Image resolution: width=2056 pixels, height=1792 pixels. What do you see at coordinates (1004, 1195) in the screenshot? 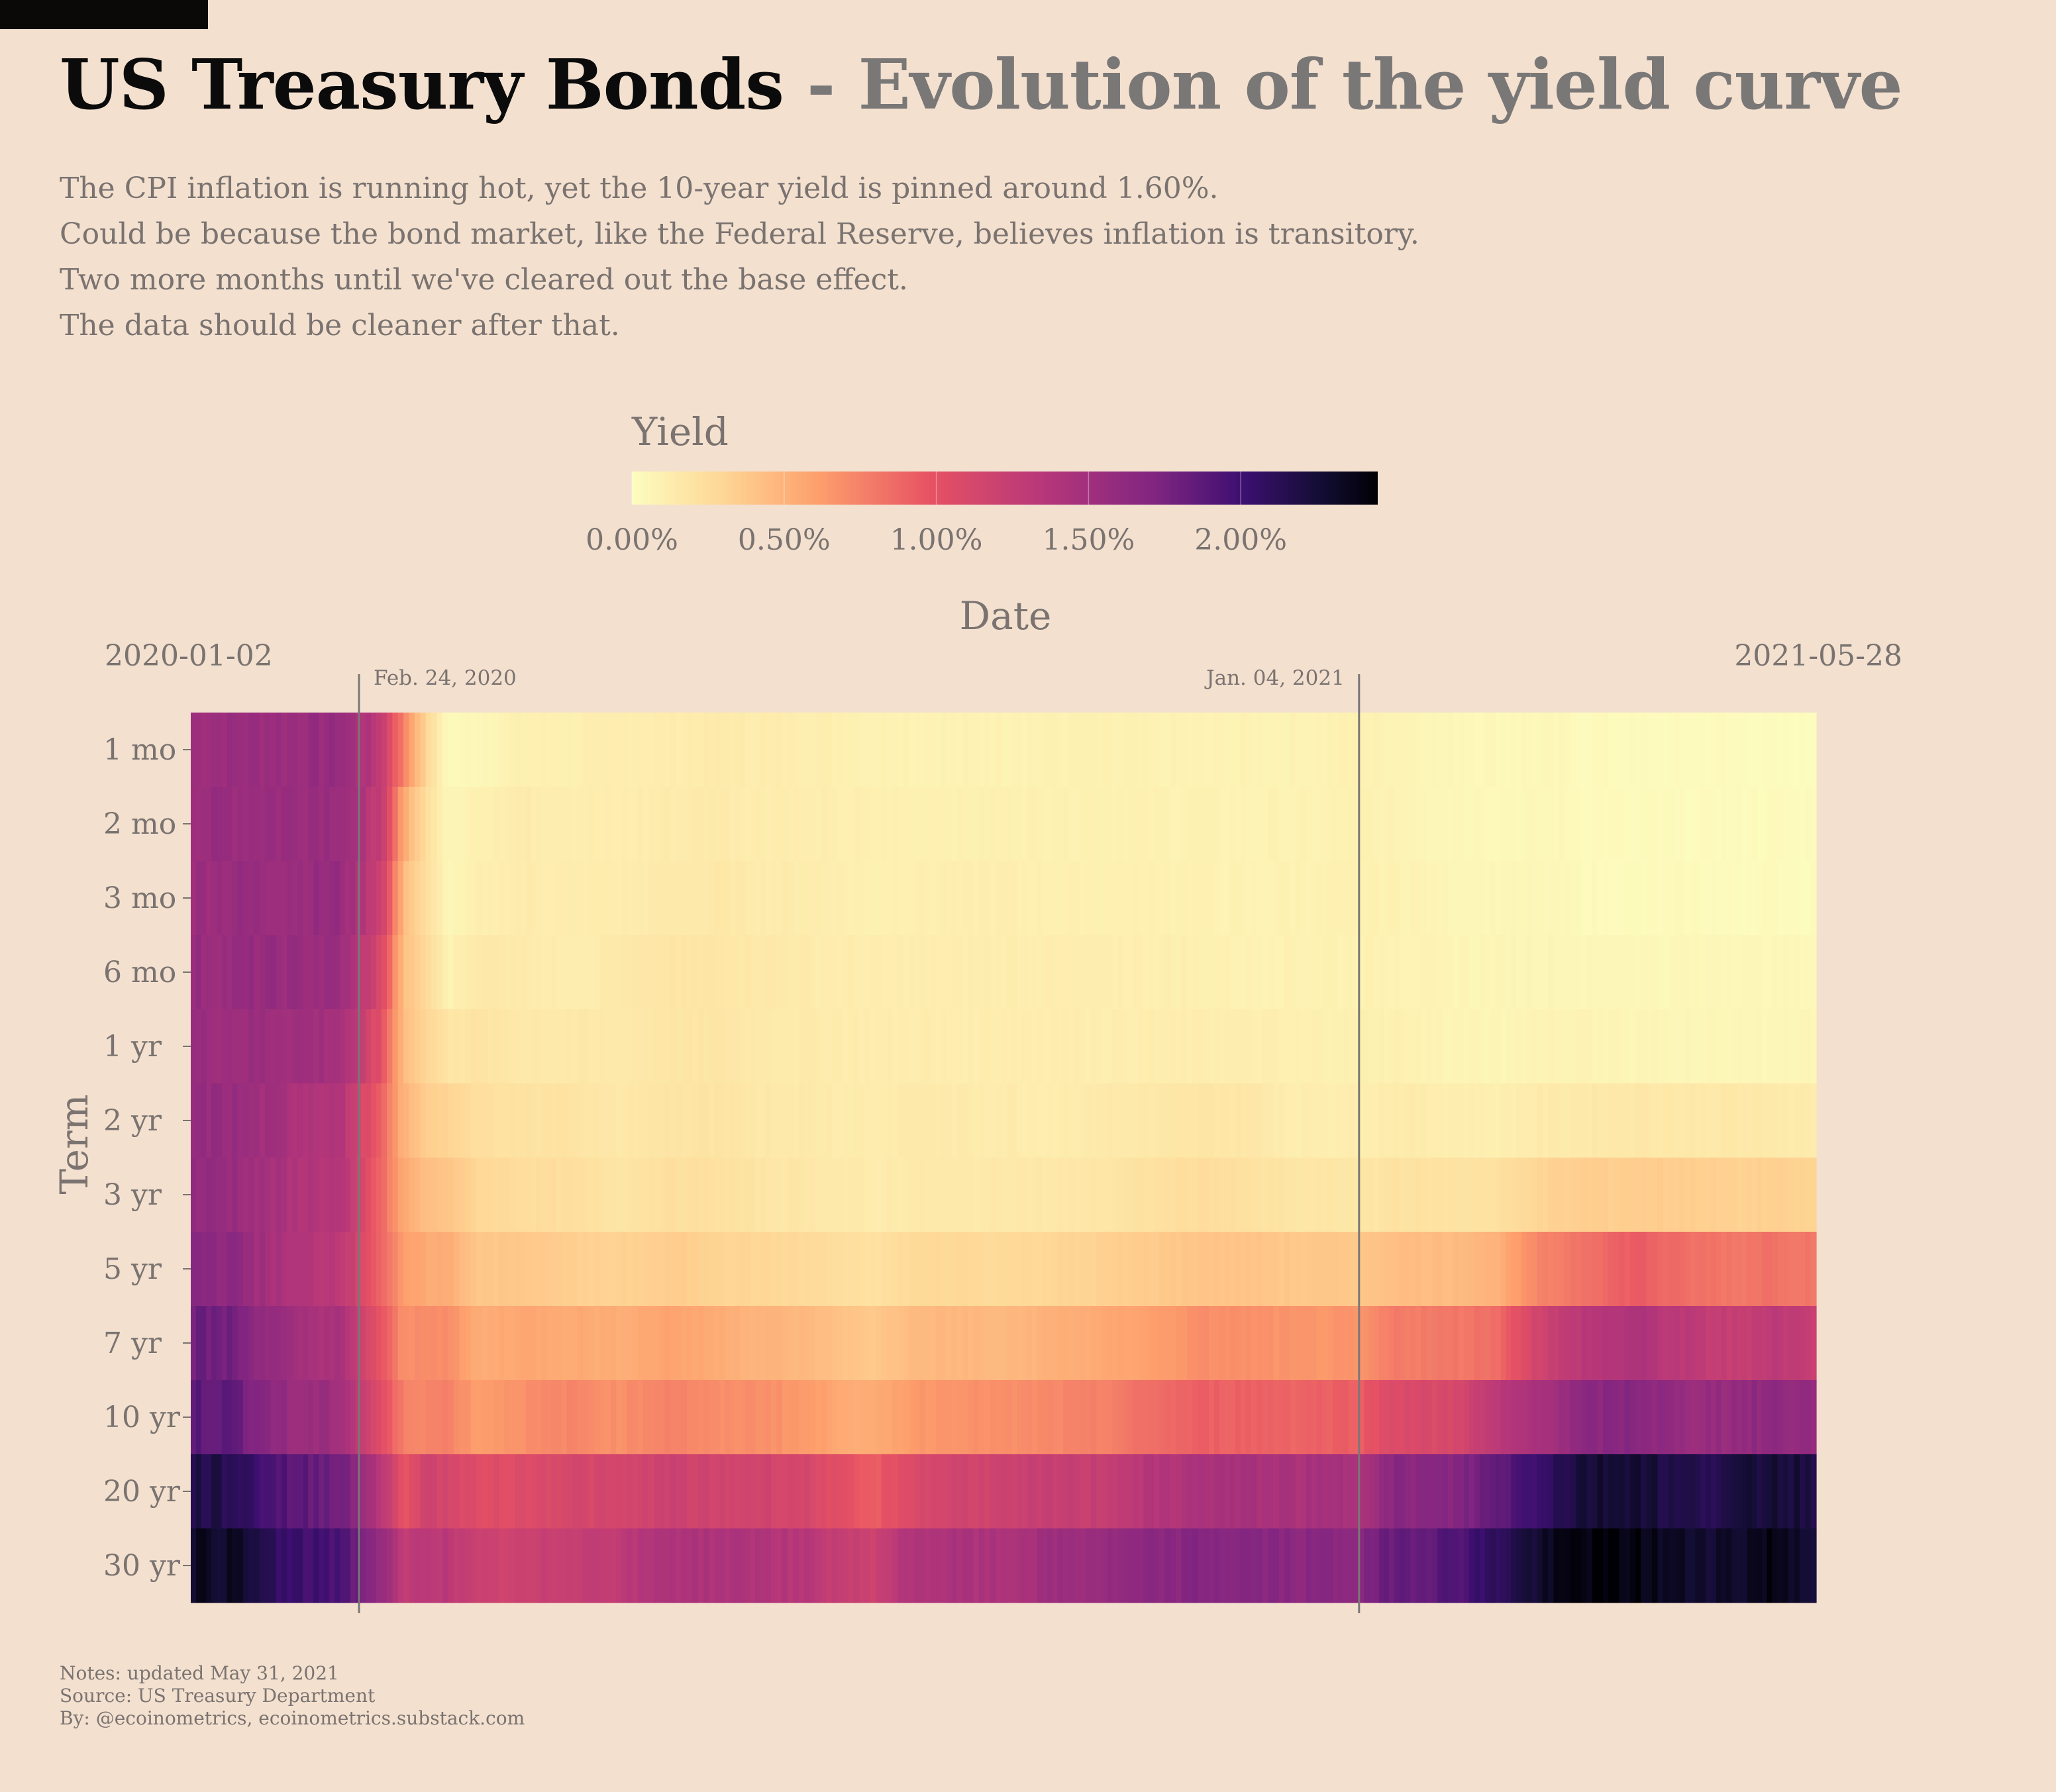
I see `heatmap-row` at bounding box center [1004, 1195].